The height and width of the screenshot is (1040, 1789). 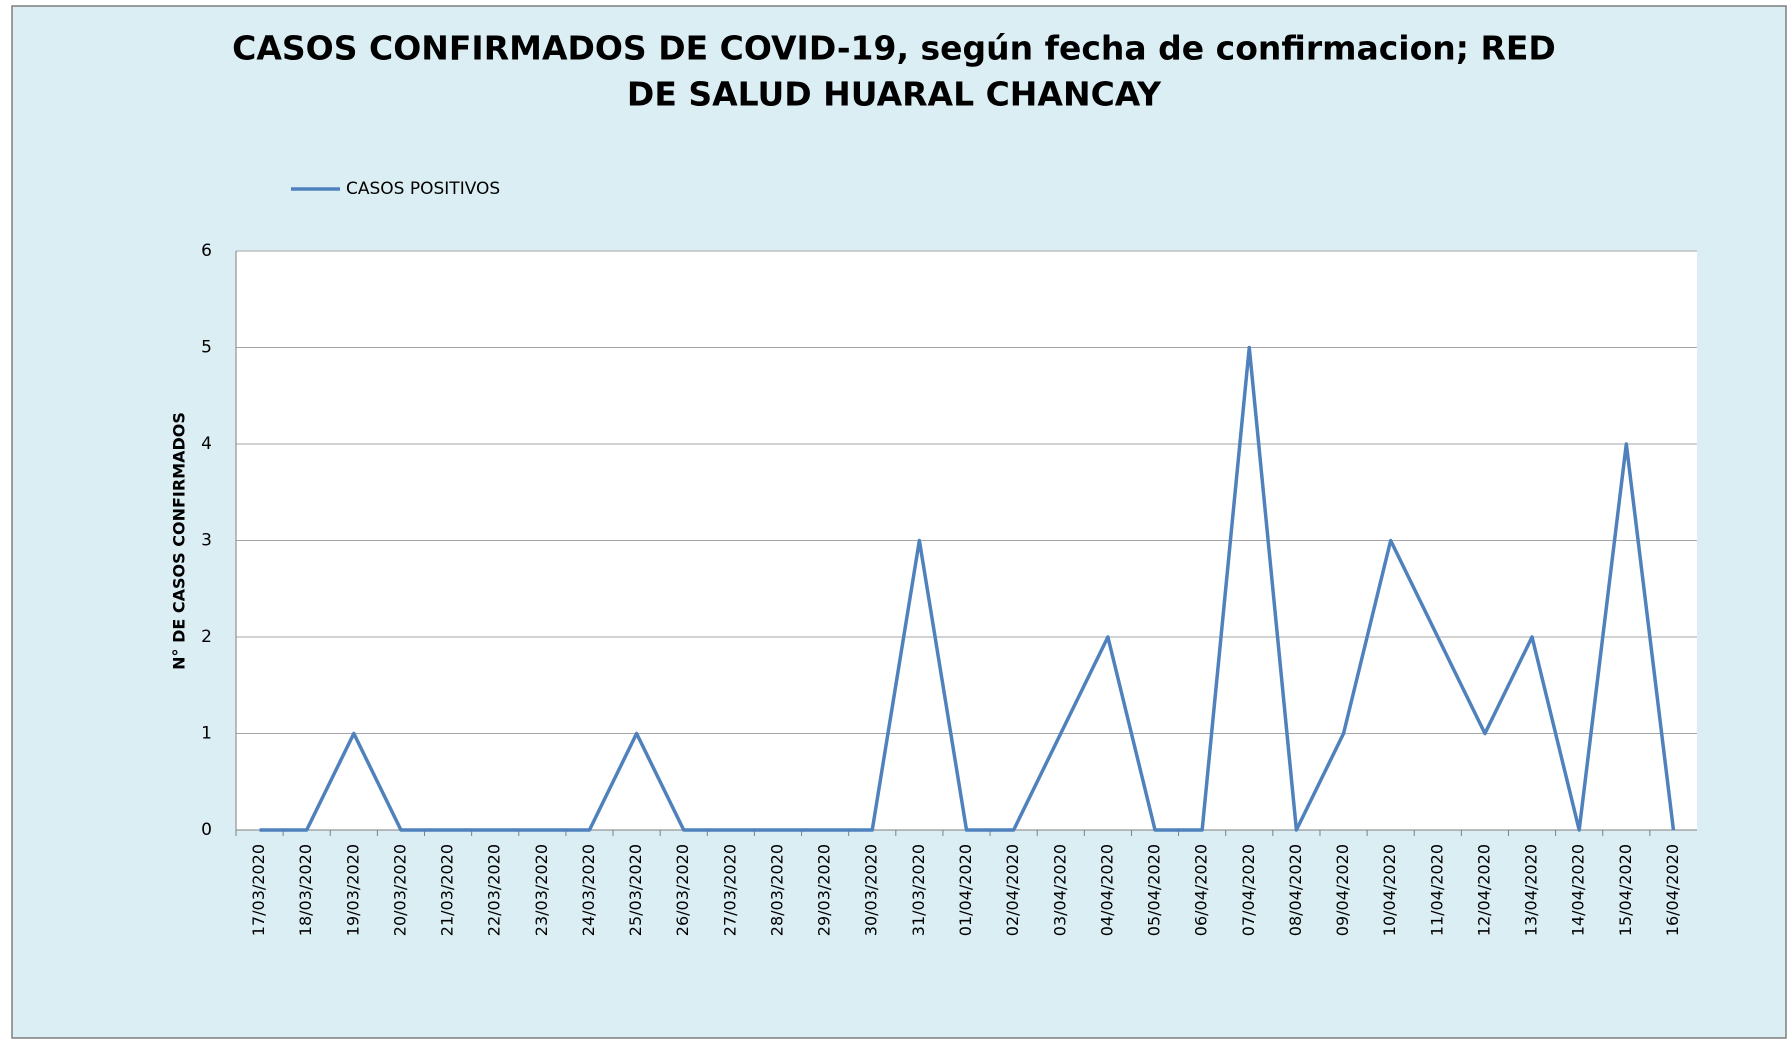 What do you see at coordinates (541, 890) in the screenshot?
I see `x-tick-label: 23/03/2020` at bounding box center [541, 890].